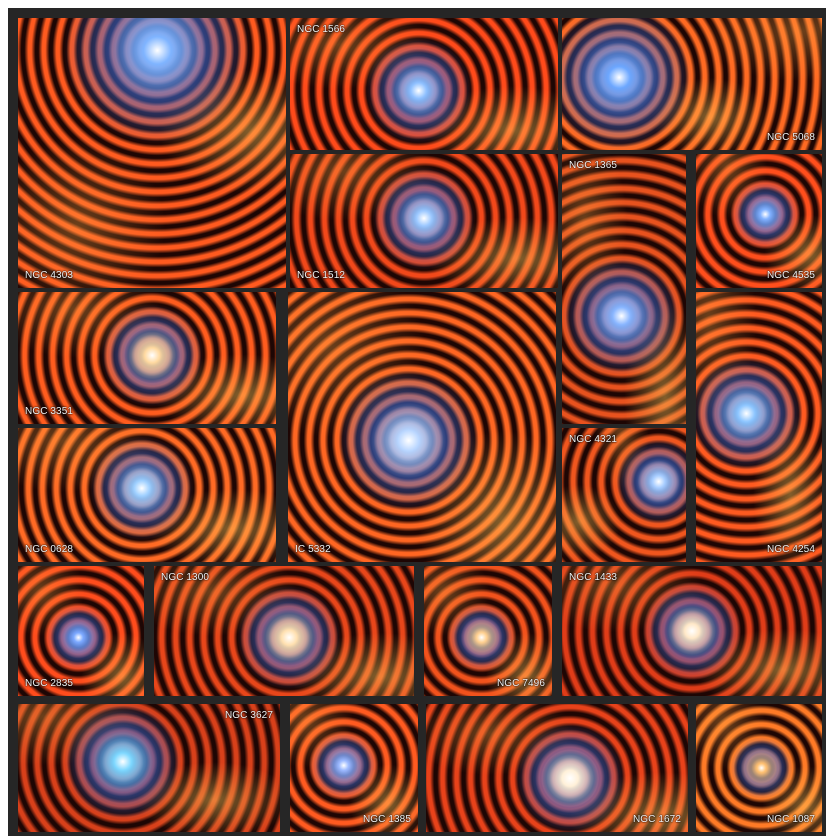  I want to click on tile-ngc-4535: NGC 4535, so click(759, 221).